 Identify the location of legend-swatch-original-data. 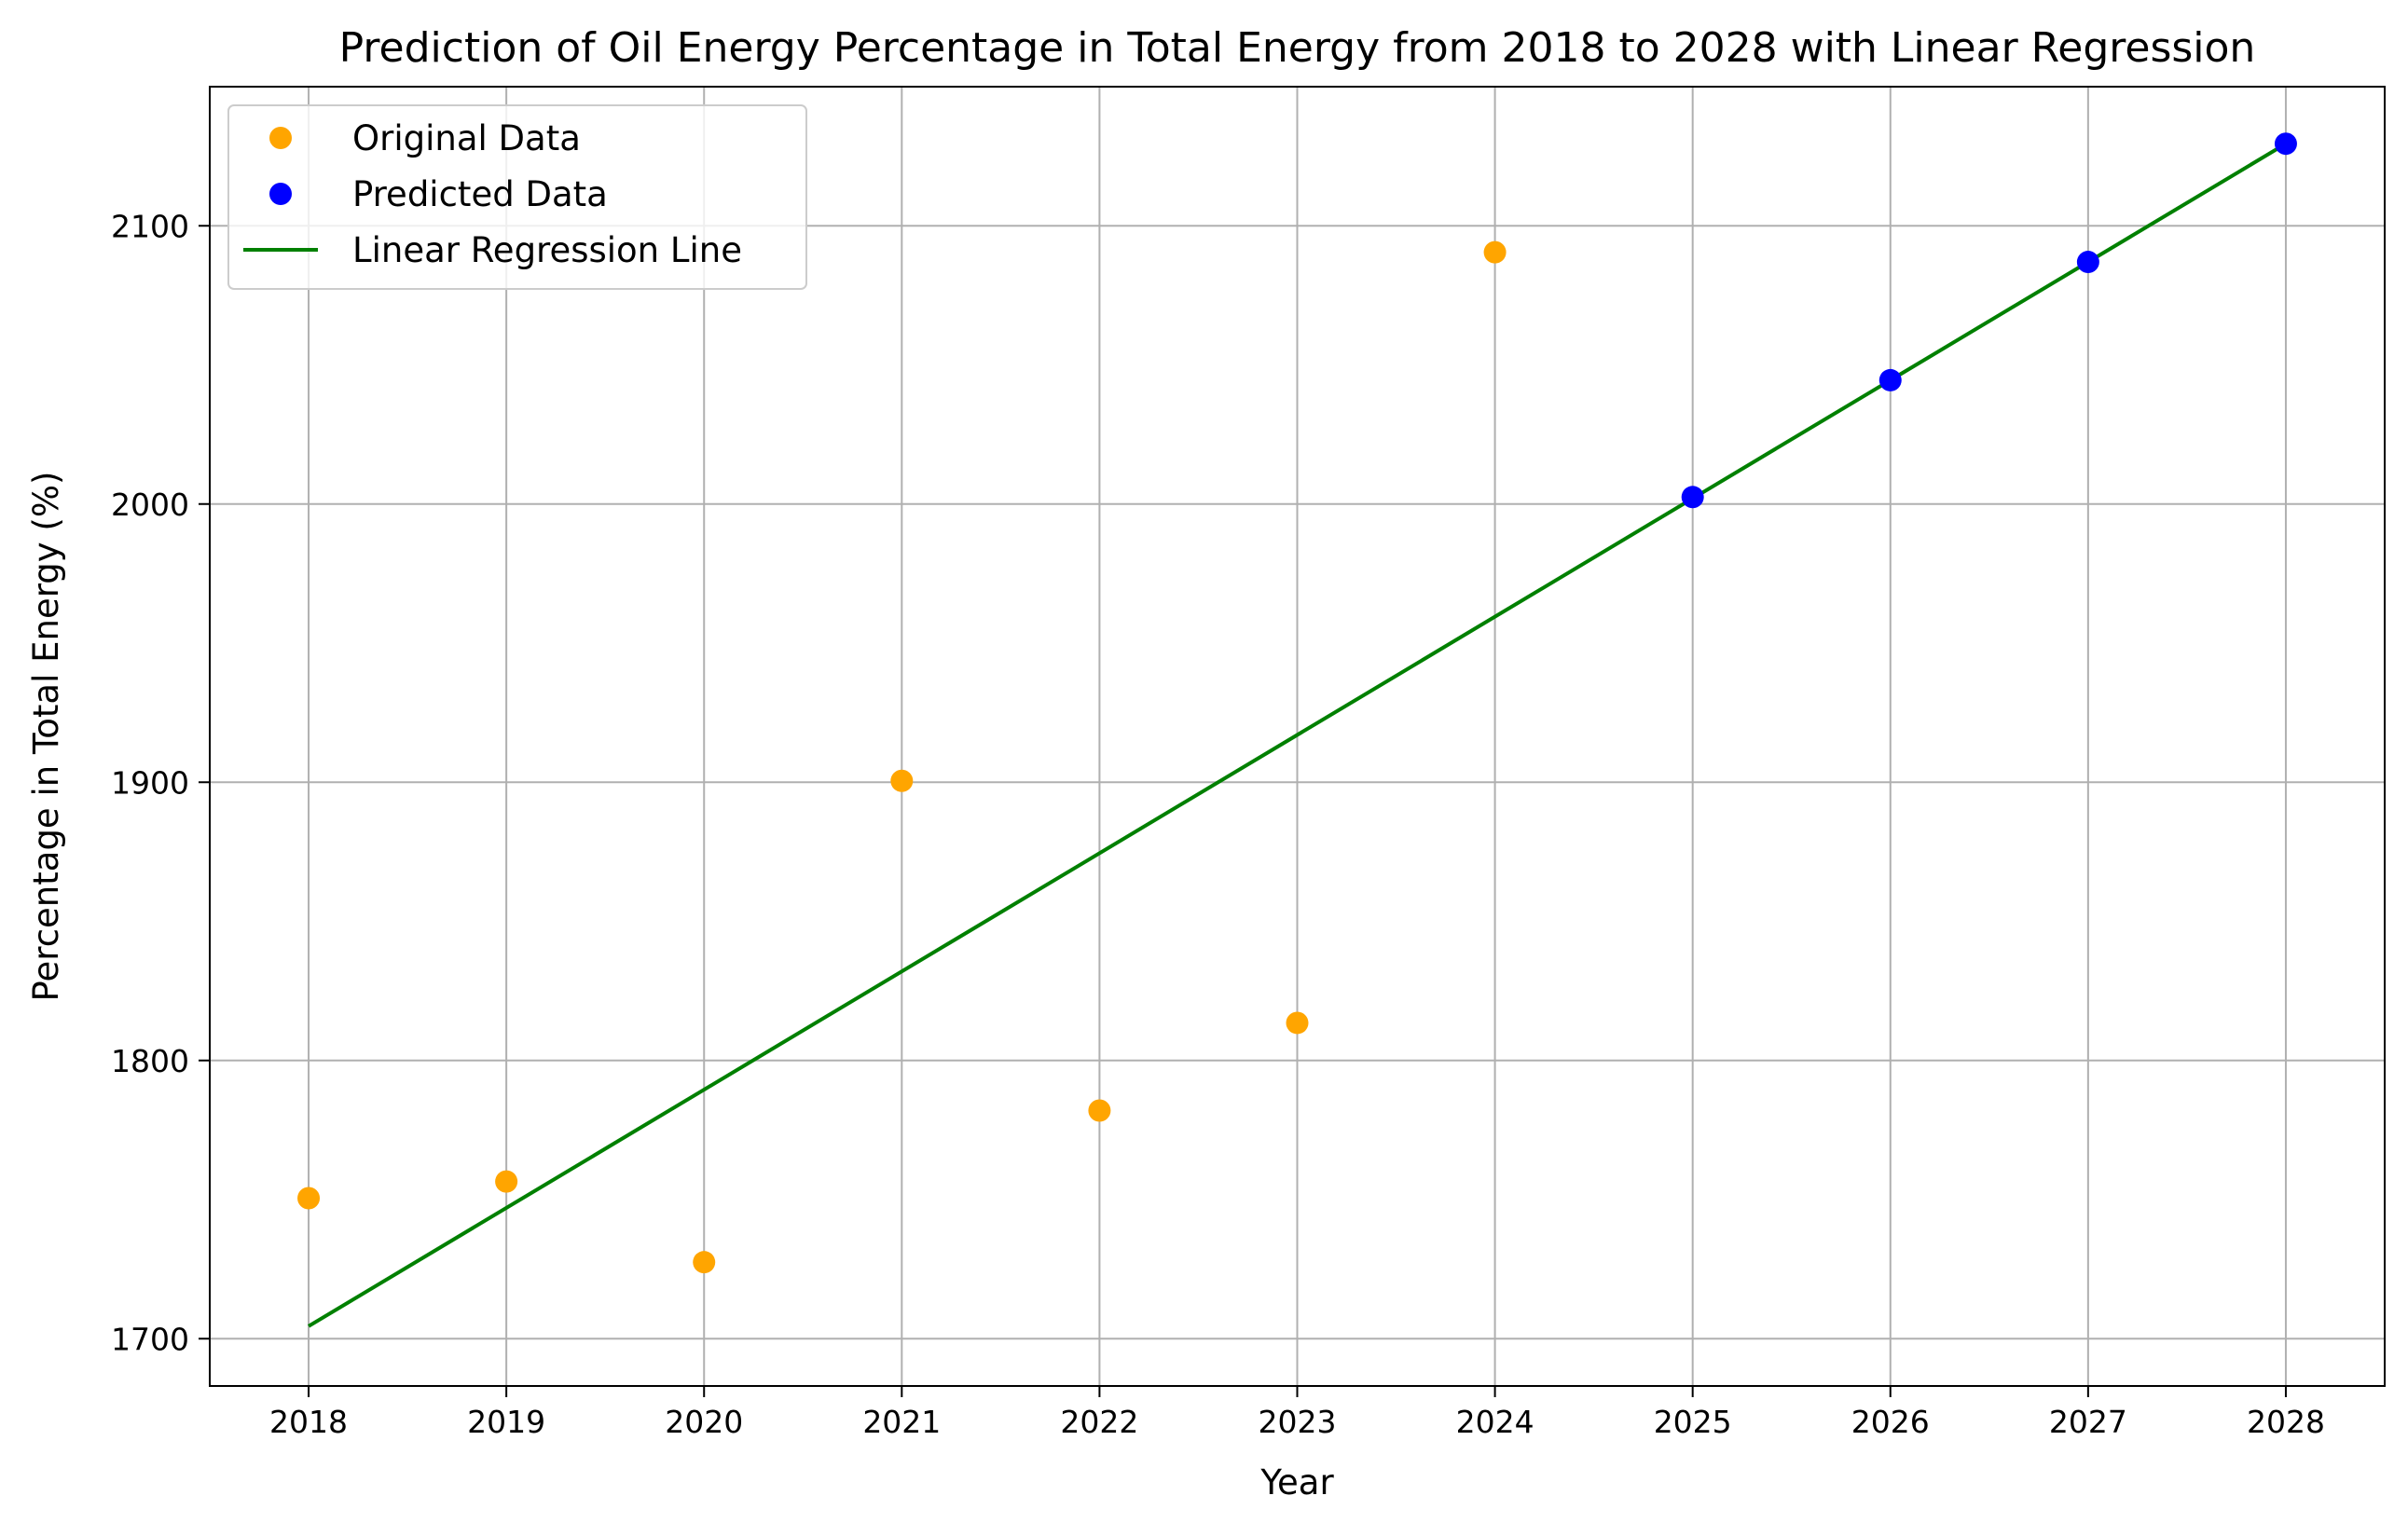
(280, 138).